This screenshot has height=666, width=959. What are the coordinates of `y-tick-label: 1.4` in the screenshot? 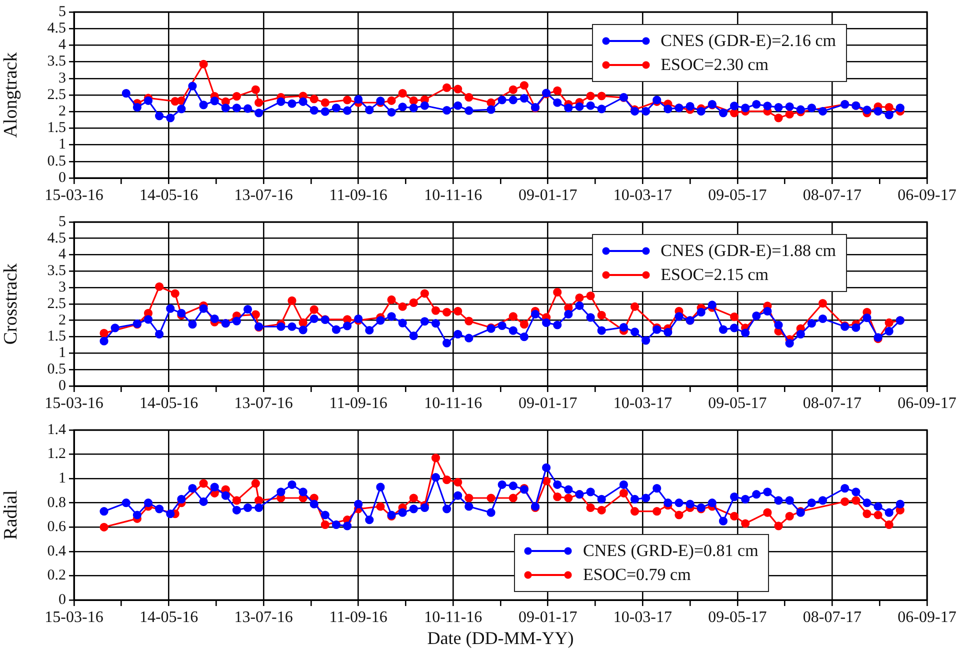 It's located at (56, 430).